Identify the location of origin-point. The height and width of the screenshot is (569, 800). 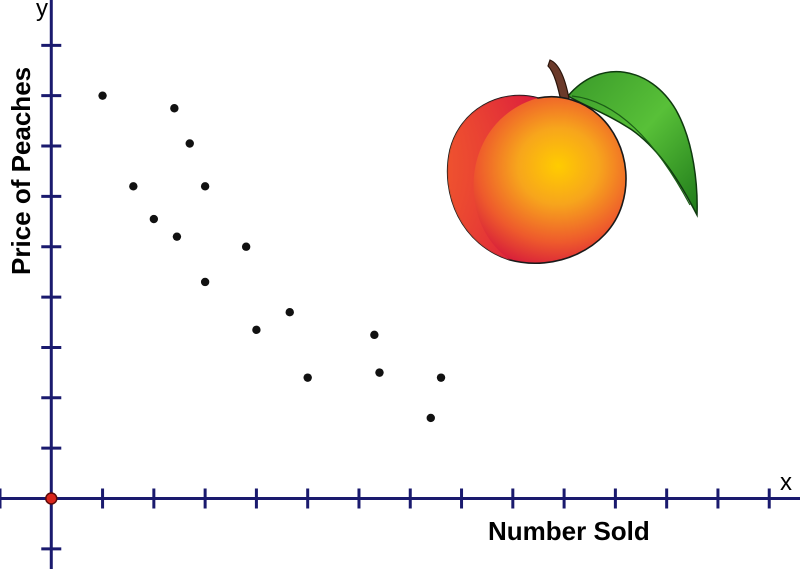
(51, 498).